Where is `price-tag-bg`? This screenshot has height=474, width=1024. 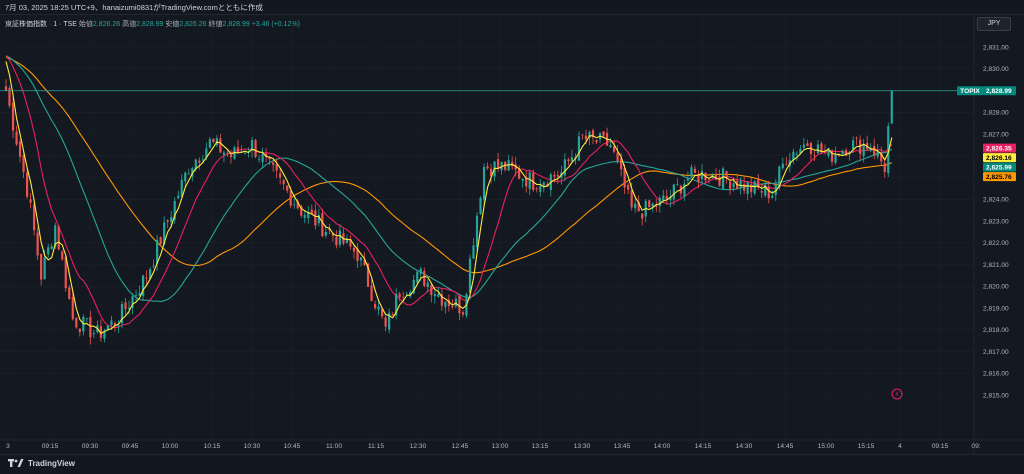
price-tag-bg is located at coordinates (999, 158).